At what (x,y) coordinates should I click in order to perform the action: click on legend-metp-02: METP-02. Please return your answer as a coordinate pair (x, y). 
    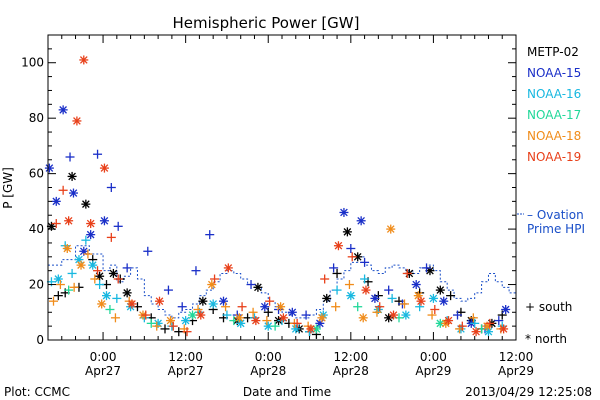
    Looking at the image, I should click on (553, 52).